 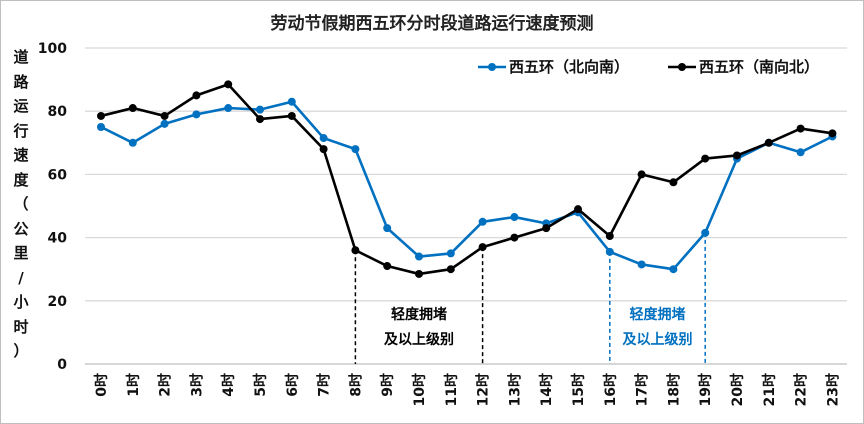 I want to click on x-tick-label: 20时, so click(x=737, y=389).